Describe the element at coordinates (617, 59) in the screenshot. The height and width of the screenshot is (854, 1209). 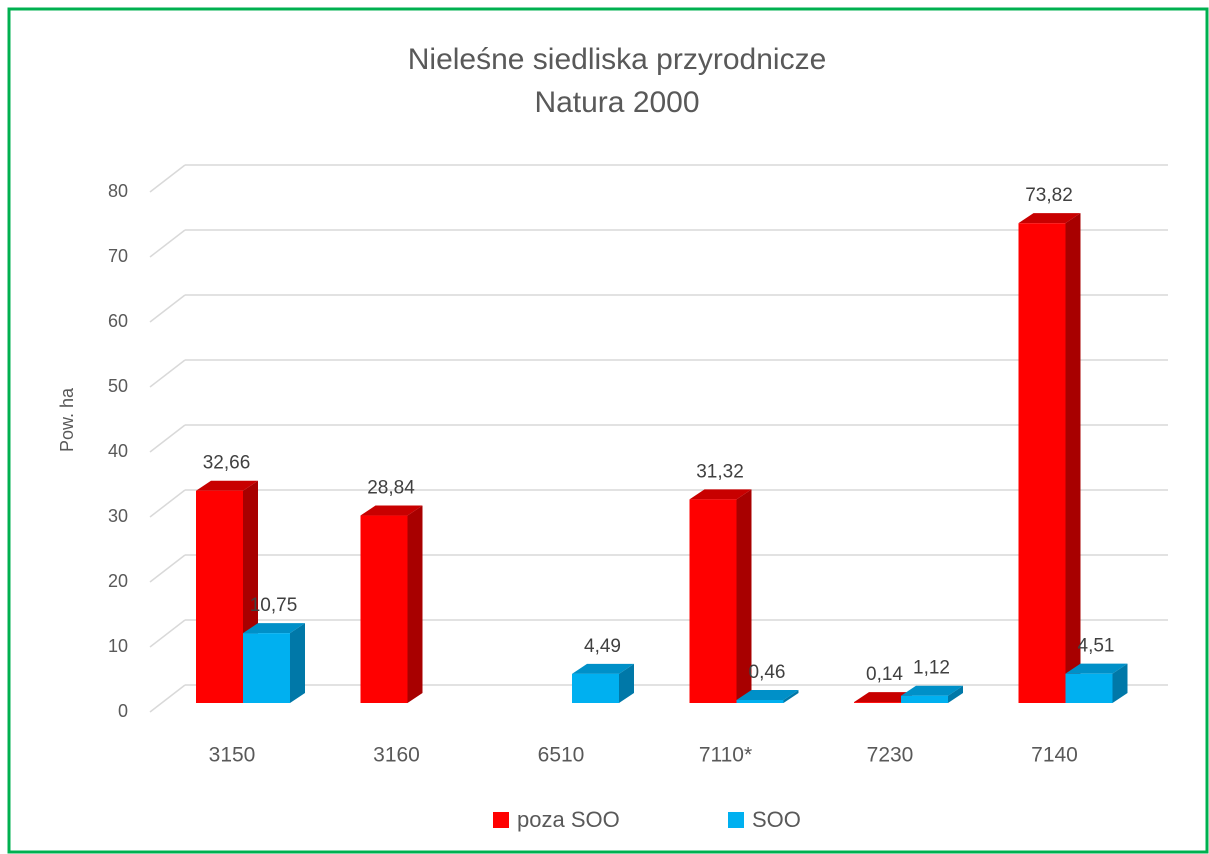
I see `chart-title: Nieleśne siedliska przyrodnicze` at that location.